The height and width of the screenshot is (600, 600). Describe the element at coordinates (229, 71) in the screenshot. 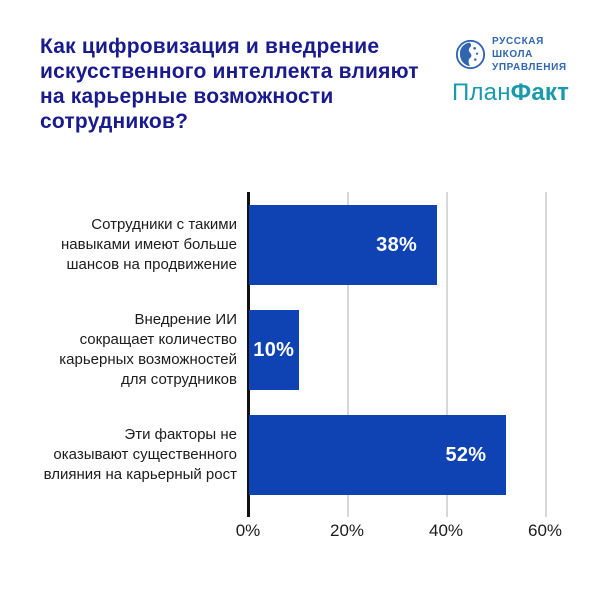

I see `title-line: искусственного интеллекта влияют` at that location.